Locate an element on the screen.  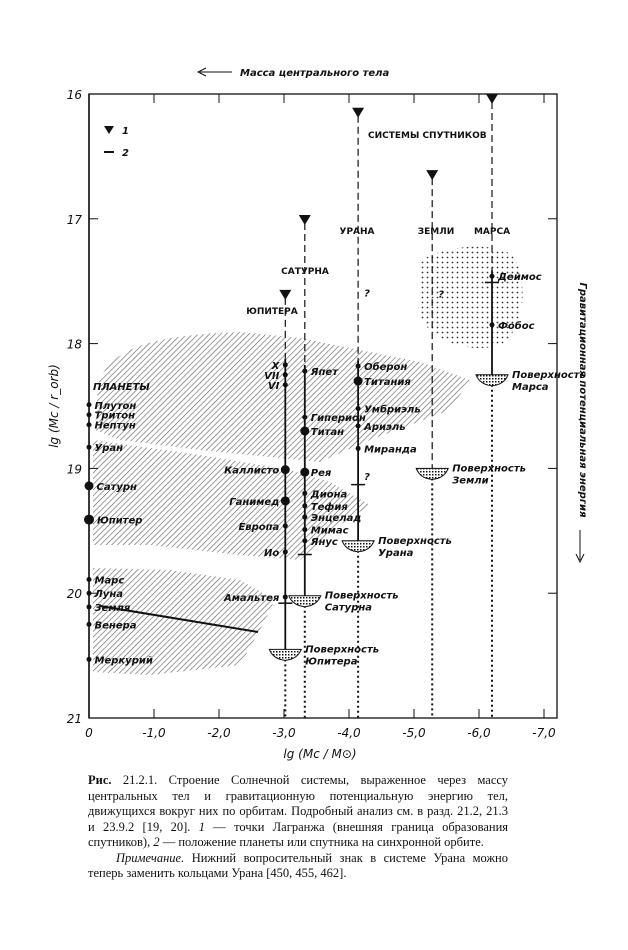
moon-label: Мимас is located at coordinates (330, 531).